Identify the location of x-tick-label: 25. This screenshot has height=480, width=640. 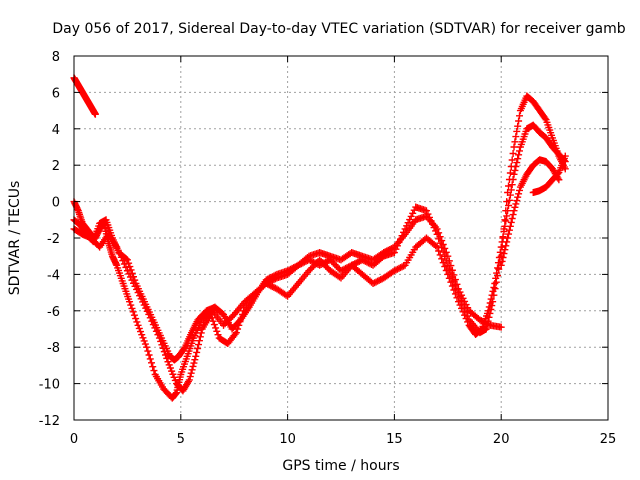
(608, 439).